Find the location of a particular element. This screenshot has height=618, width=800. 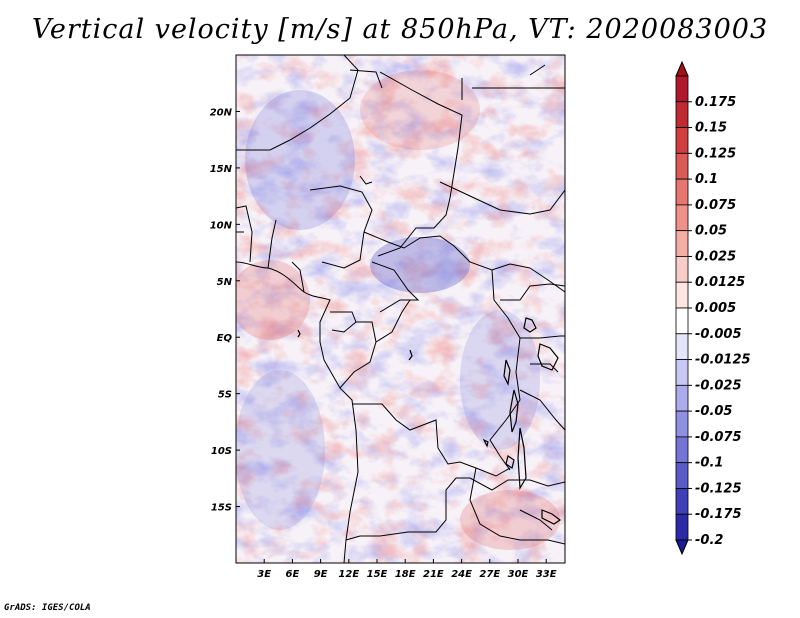

colorbar-label: -0.05 is located at coordinates (713, 411).